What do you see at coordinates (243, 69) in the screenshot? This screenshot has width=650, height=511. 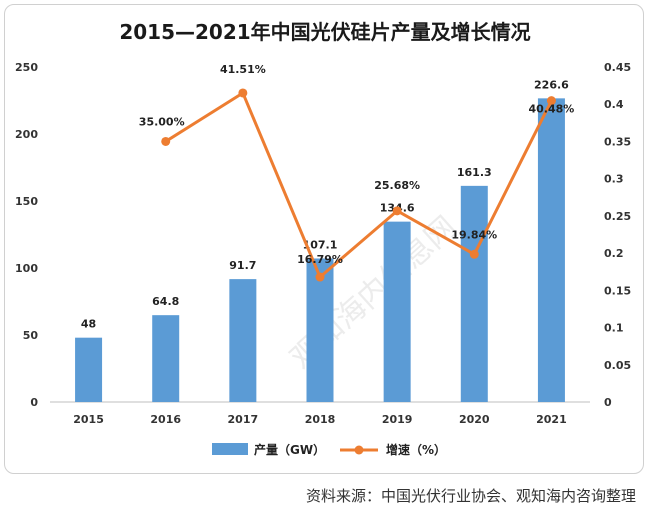 I see `growth-value-label: 41.51%` at bounding box center [243, 69].